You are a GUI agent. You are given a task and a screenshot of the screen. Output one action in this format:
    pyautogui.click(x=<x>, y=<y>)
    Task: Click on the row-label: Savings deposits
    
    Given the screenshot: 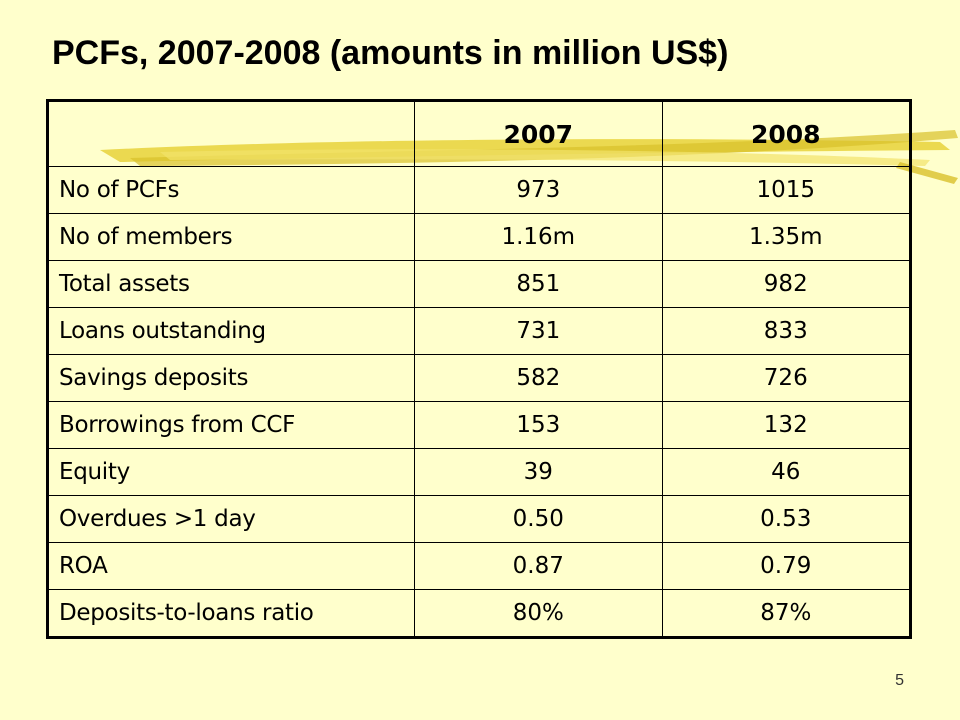 What is the action you would take?
    pyautogui.click(x=231, y=378)
    